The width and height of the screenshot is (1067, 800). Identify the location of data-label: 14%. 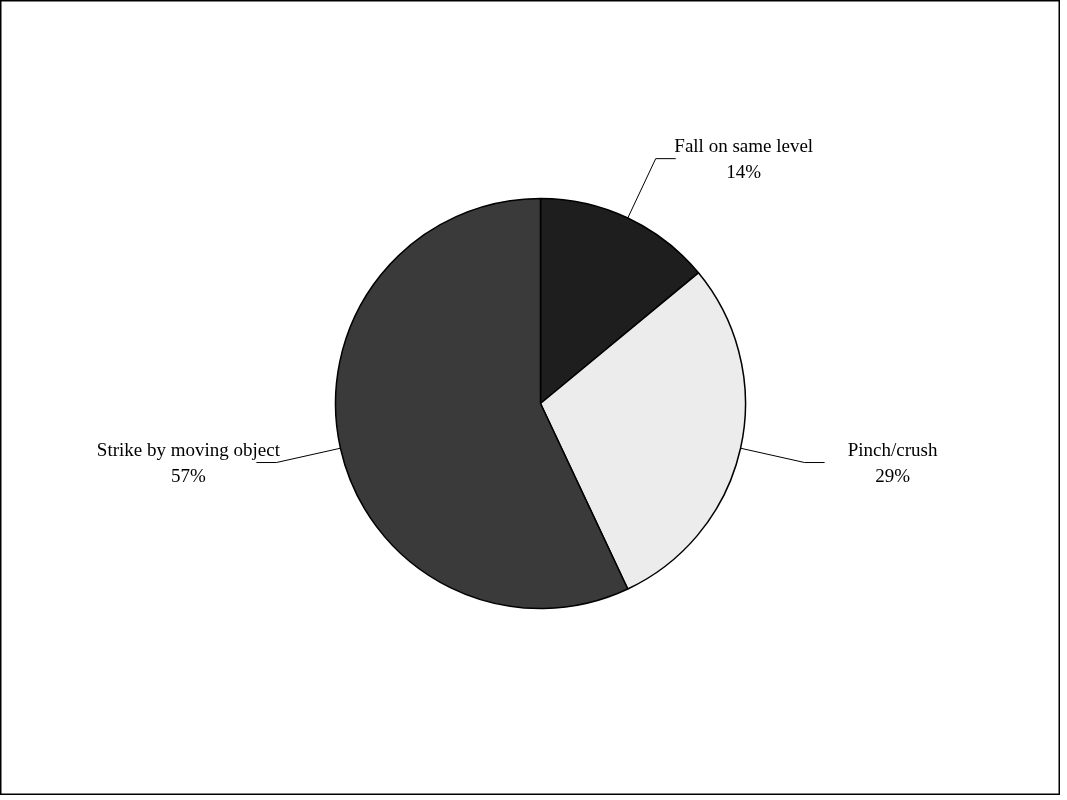
(744, 172).